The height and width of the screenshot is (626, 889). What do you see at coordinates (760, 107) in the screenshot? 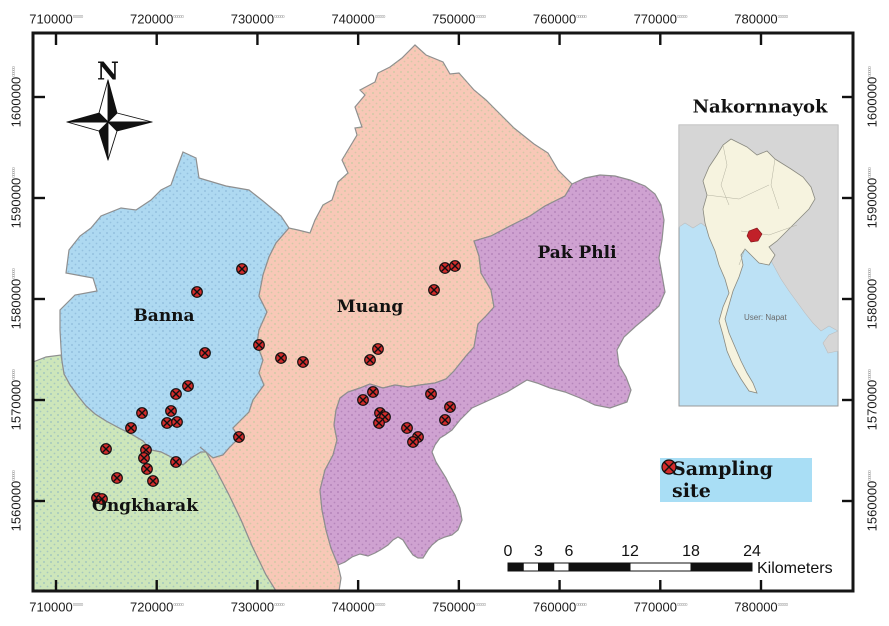
I see `inset-title: Nakornnayok` at bounding box center [760, 107].